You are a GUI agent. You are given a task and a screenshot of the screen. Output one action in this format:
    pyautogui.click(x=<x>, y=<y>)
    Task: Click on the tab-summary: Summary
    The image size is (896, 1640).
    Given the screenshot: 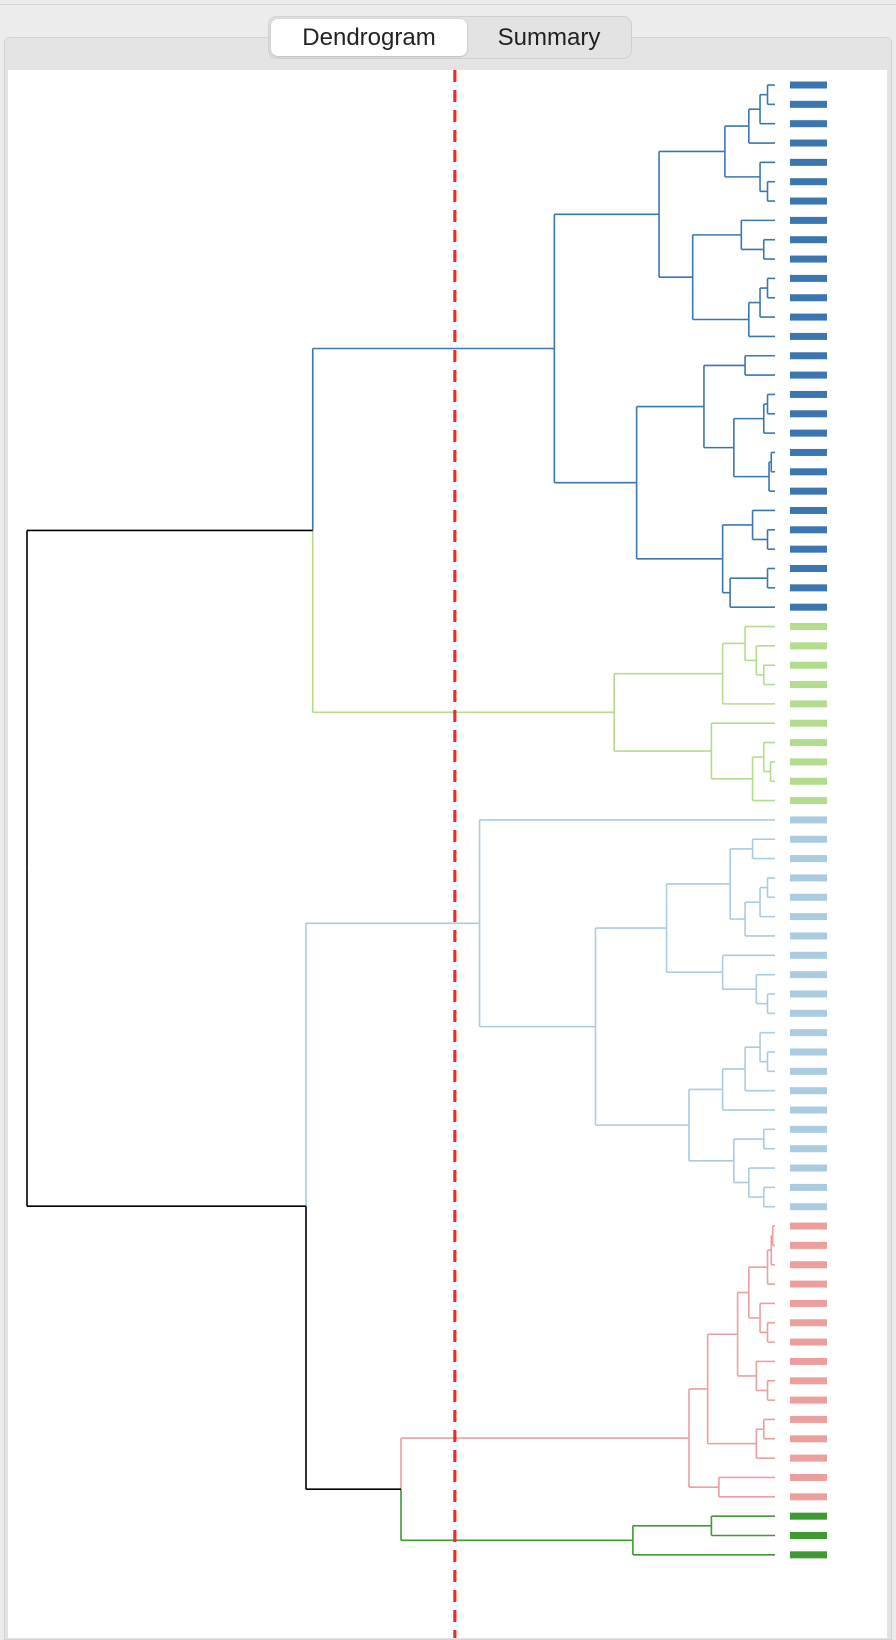 What is the action you would take?
    pyautogui.click(x=549, y=37)
    